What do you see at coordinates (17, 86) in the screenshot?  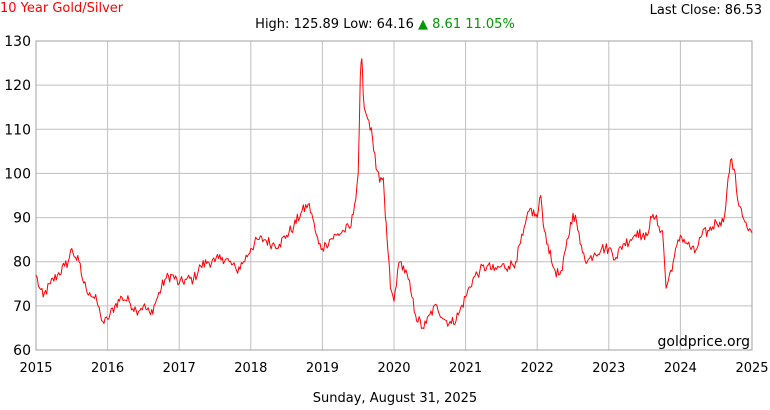 I see `y-tick-label: 120` at bounding box center [17, 86].